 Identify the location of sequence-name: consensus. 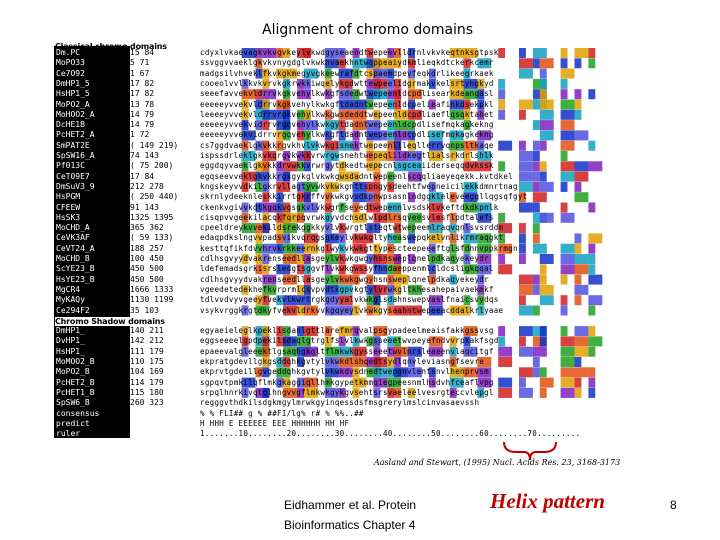
(78, 413).